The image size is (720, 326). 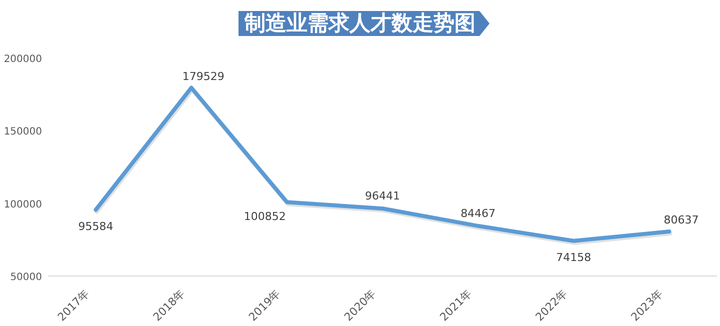 I want to click on data-label: 179529, so click(x=203, y=76).